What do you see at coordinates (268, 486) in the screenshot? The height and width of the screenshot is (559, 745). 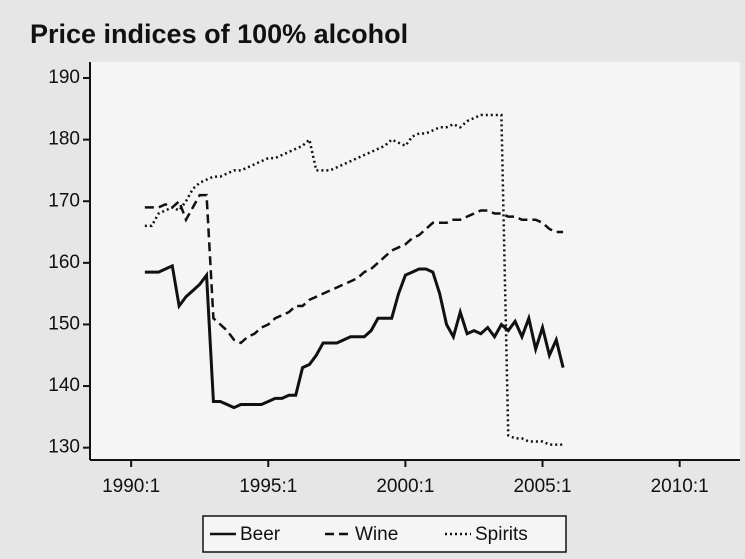 I see `x-tick-label: 1995:1` at bounding box center [268, 486].